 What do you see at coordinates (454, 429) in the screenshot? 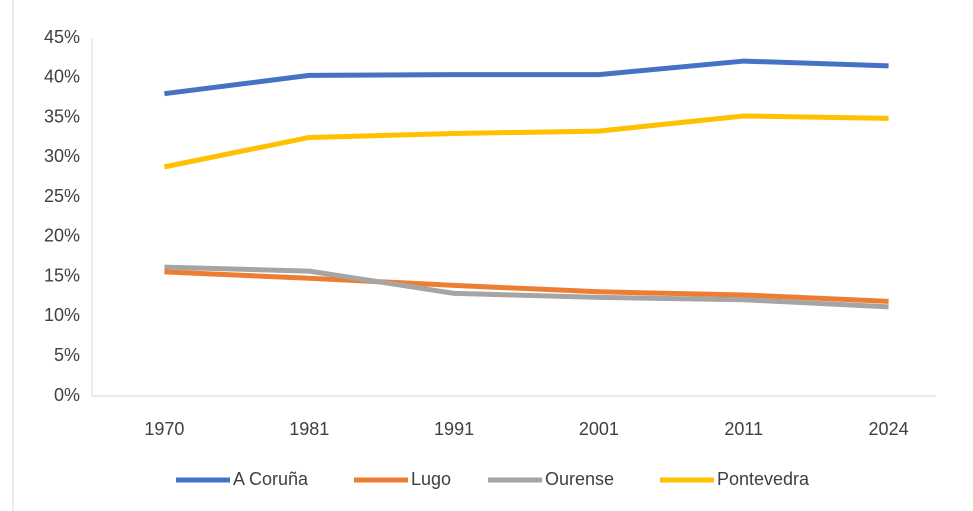
I see `x-tick-label: 1991` at bounding box center [454, 429].